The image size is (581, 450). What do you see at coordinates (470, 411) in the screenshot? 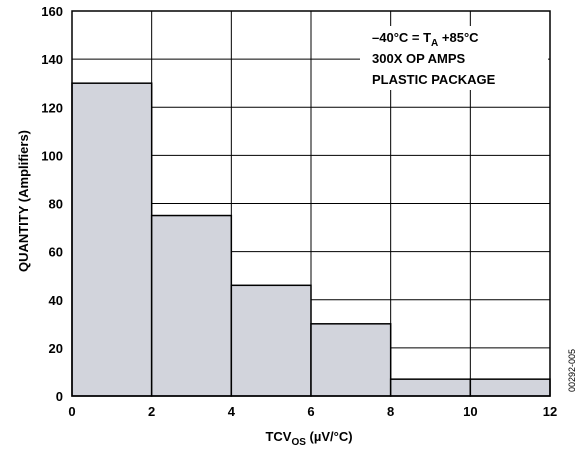
I see `x-tick-label: 10` at bounding box center [470, 411].